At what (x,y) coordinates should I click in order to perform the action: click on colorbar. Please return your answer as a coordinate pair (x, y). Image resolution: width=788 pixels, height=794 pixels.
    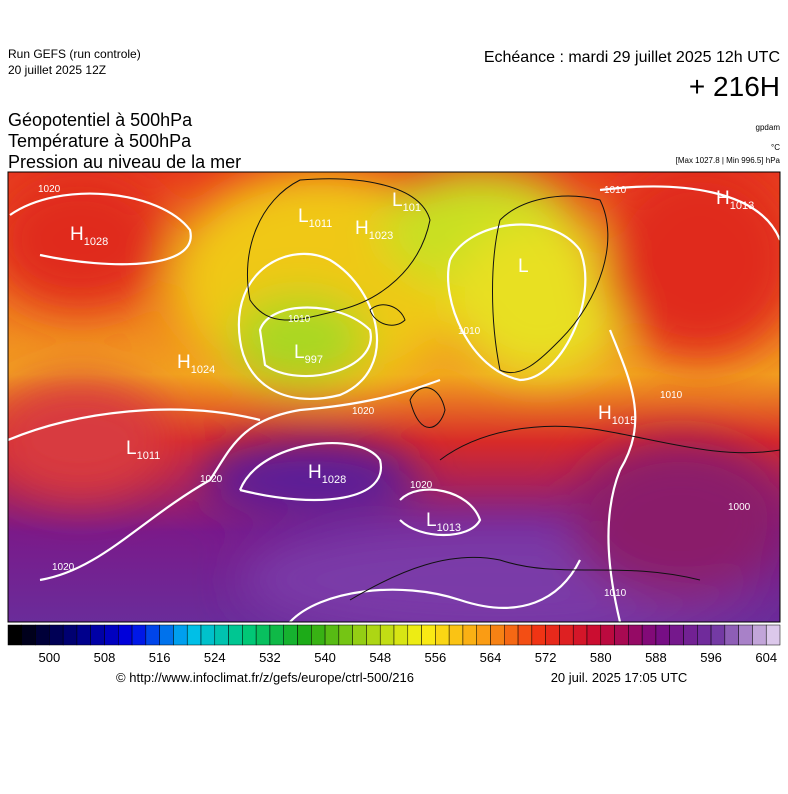
    Looking at the image, I should click on (394, 635).